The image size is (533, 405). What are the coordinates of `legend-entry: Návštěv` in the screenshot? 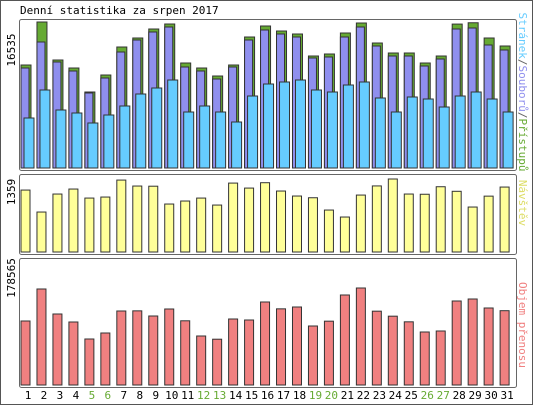 It's located at (522, 203).